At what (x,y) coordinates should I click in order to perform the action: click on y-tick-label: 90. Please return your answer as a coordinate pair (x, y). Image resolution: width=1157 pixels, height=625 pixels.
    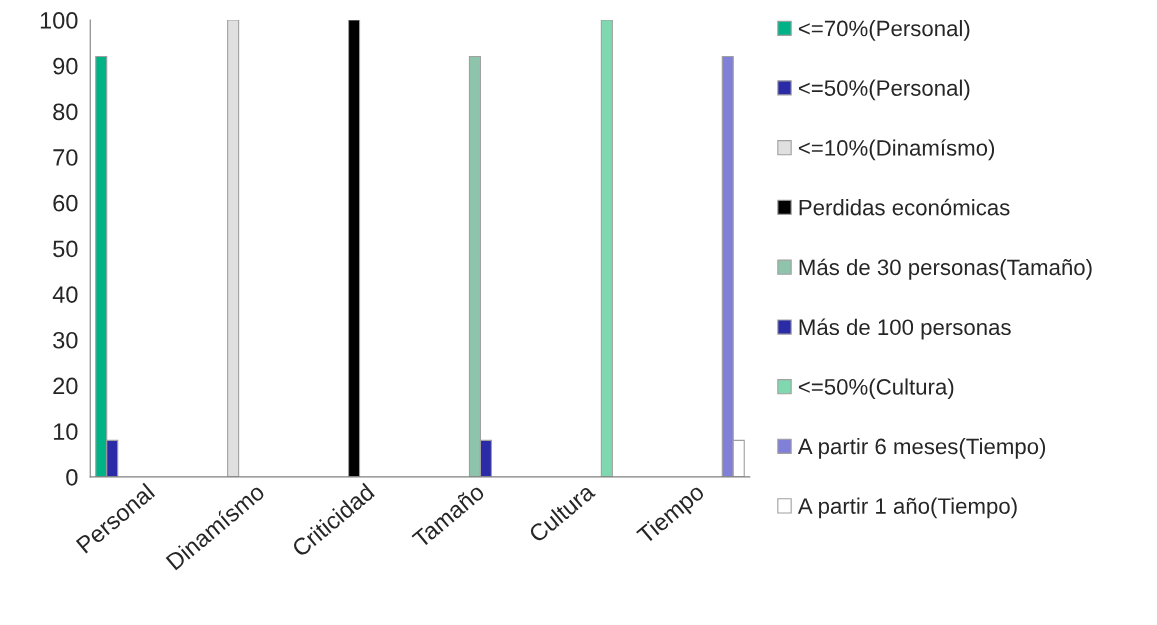
    Looking at the image, I should click on (65, 66).